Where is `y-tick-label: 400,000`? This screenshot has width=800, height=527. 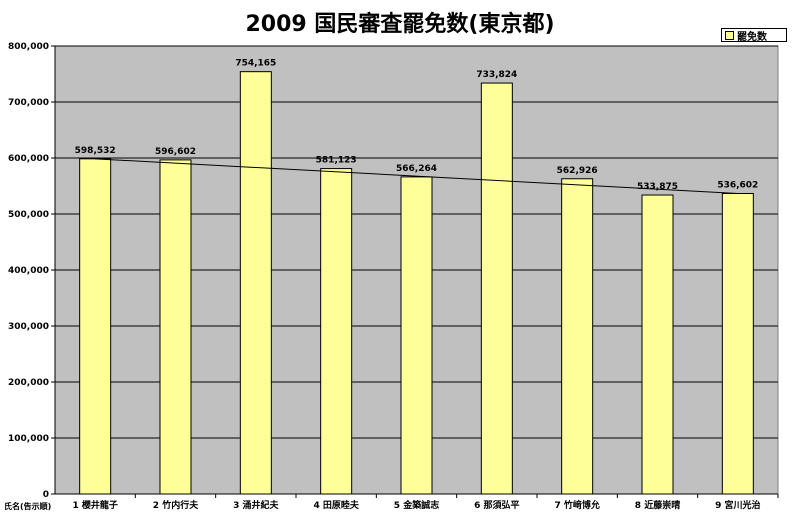 y-tick-label: 400,000 is located at coordinates (28, 271).